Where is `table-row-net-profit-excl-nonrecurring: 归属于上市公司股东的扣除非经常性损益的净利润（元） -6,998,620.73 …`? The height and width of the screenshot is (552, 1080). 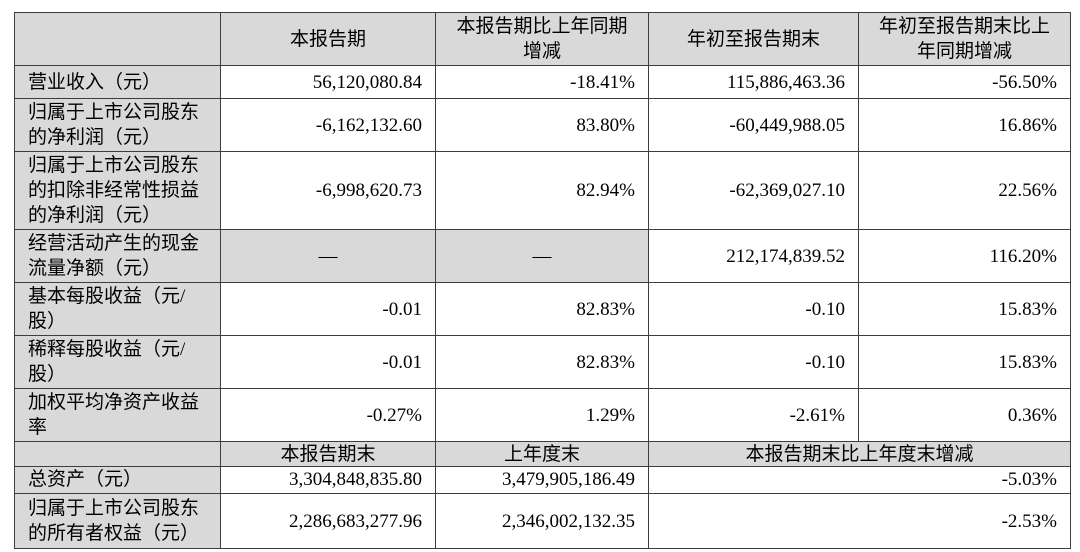
table-row-net-profit-excl-nonrecurring: 归属于上市公司股东的扣除非经常性损益的净利润（元） -6,998,620.73 … is located at coordinates (542, 190).